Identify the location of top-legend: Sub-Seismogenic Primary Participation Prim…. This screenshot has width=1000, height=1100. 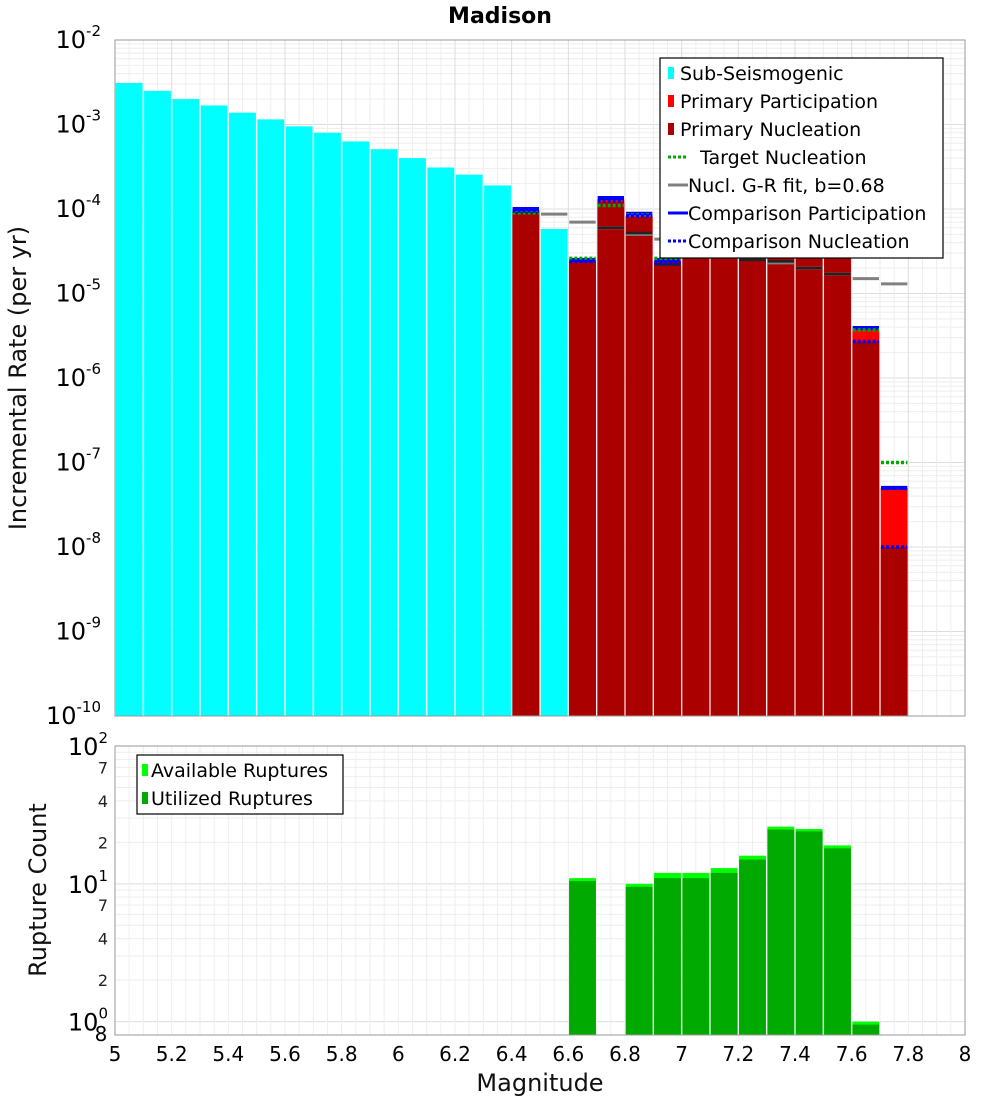
(801, 158).